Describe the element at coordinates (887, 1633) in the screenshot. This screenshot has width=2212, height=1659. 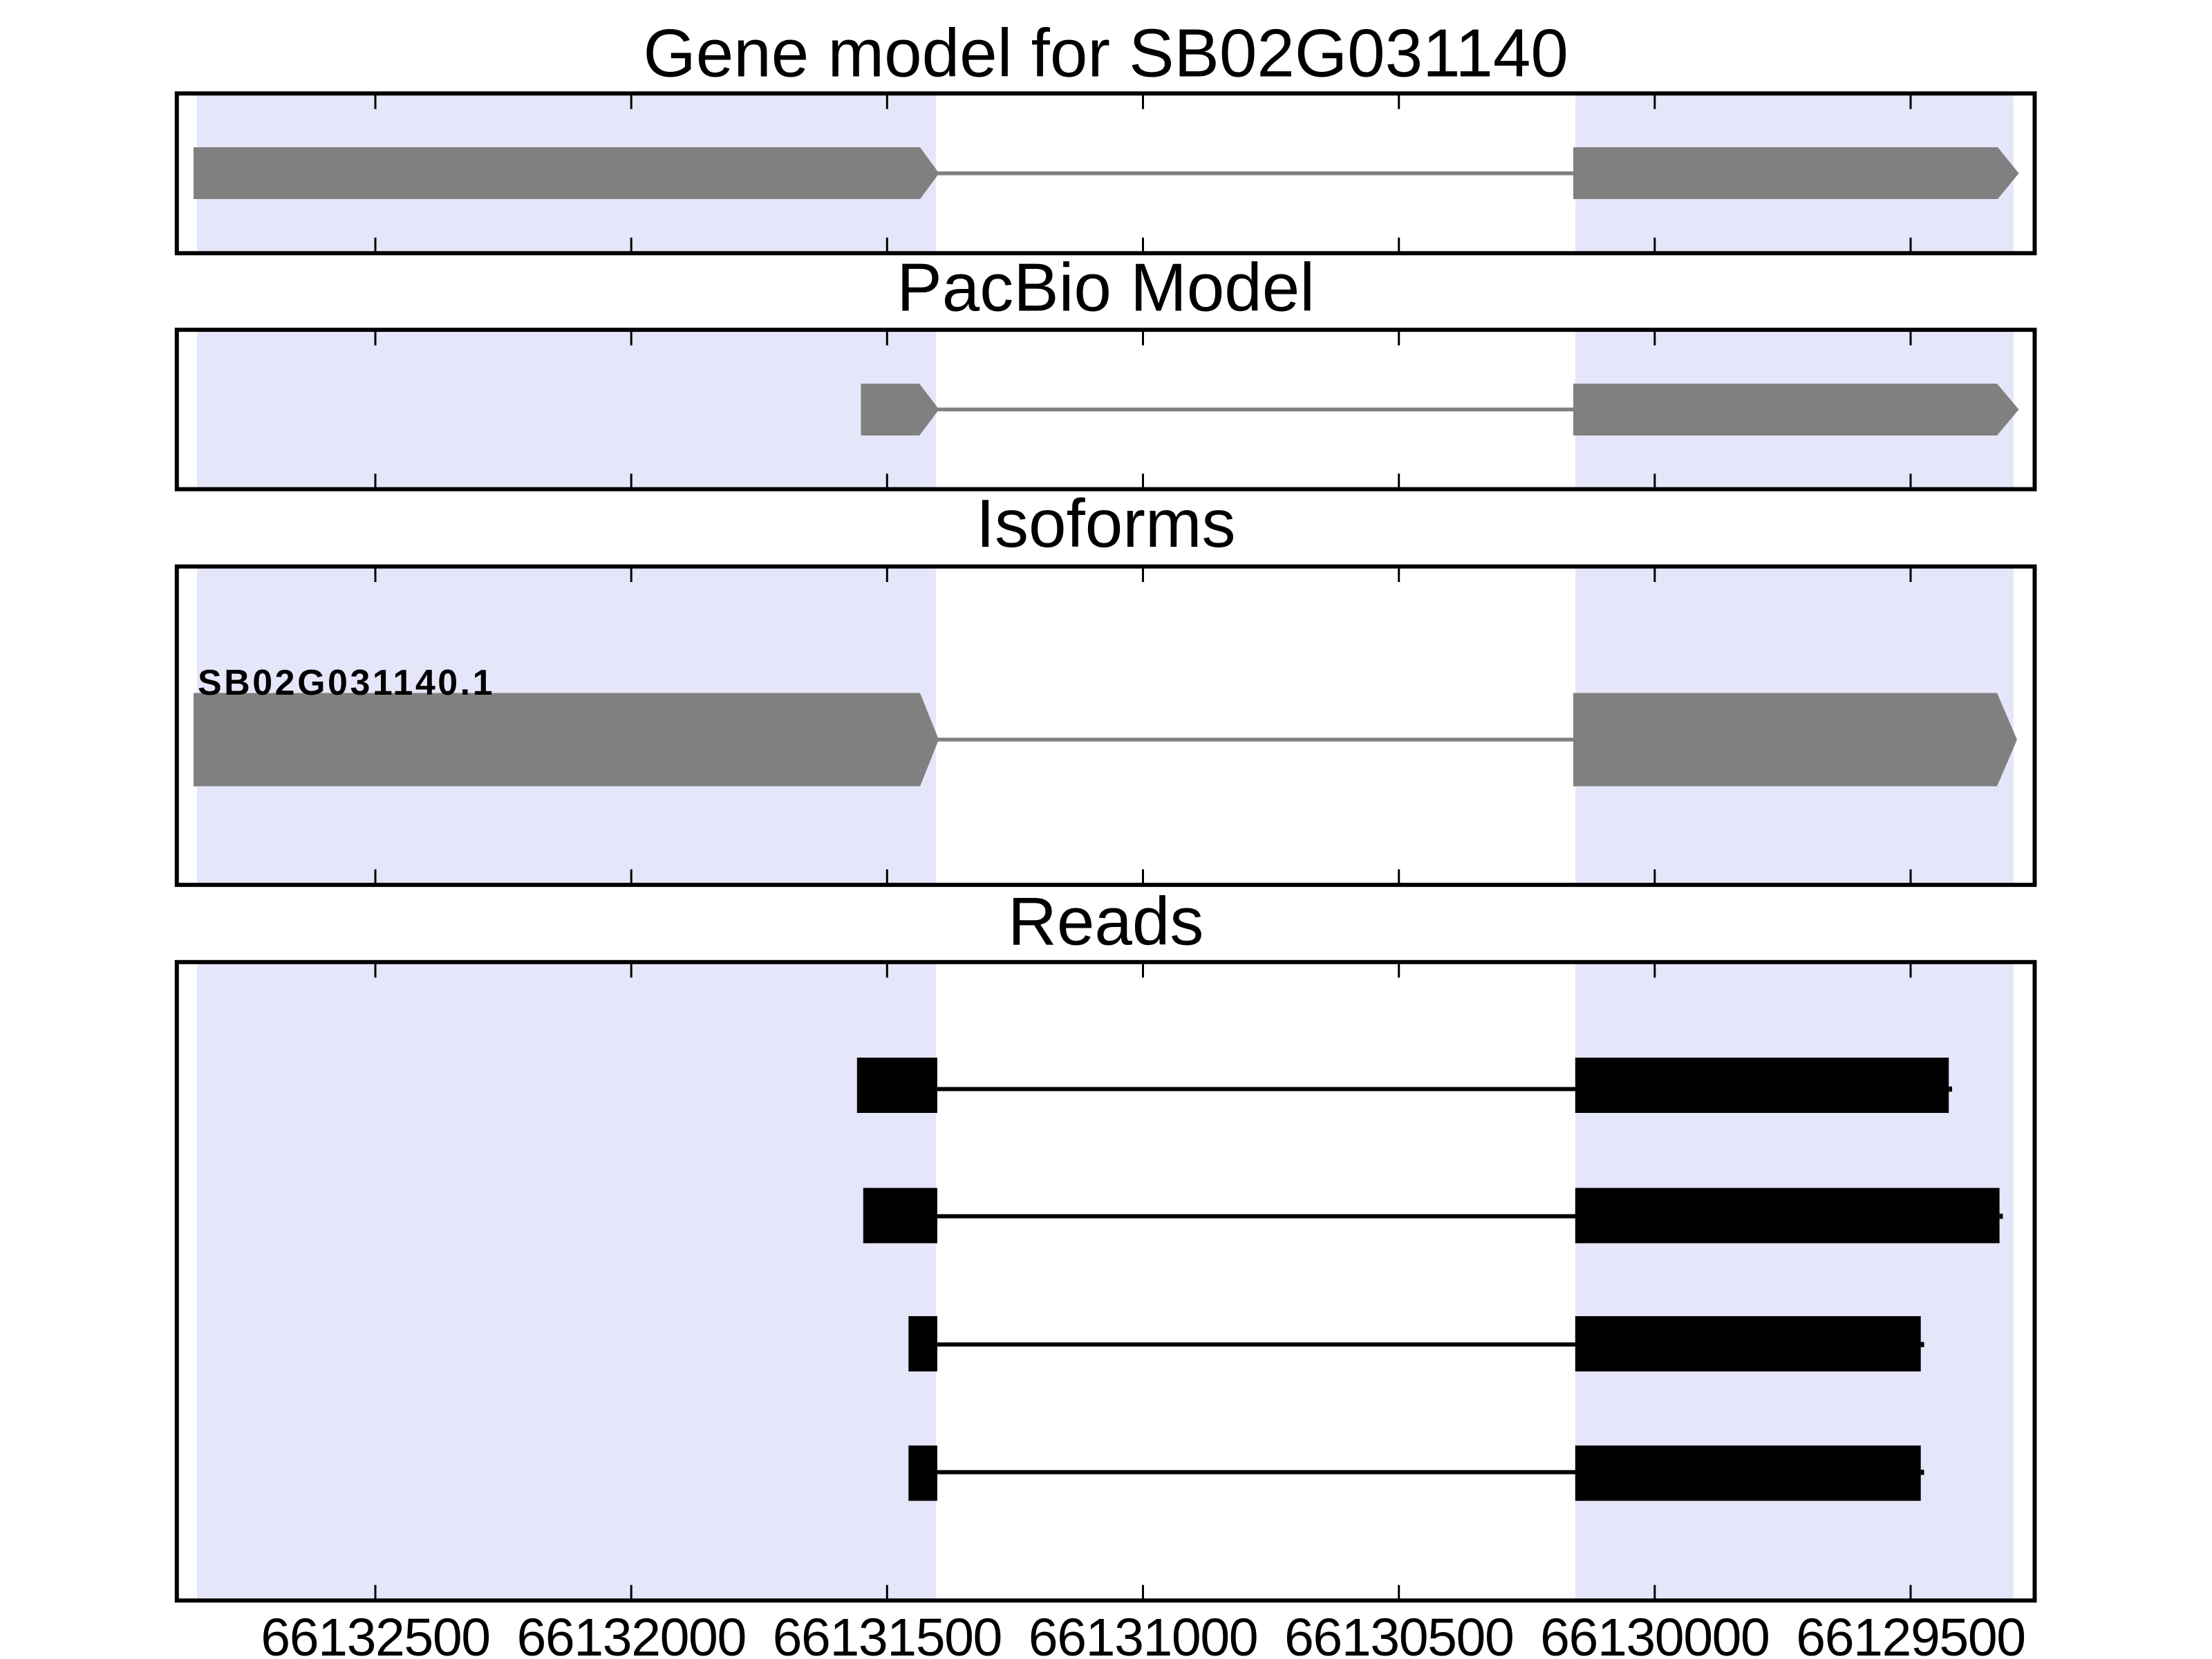
I see `svg-text: 66131500` at that location.